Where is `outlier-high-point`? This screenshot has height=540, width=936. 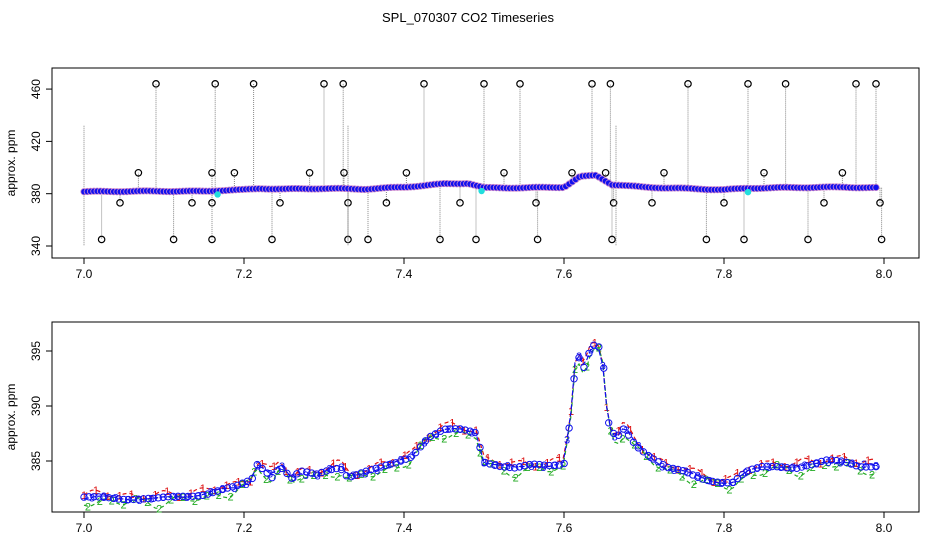 outlier-high-point is located at coordinates (253, 84).